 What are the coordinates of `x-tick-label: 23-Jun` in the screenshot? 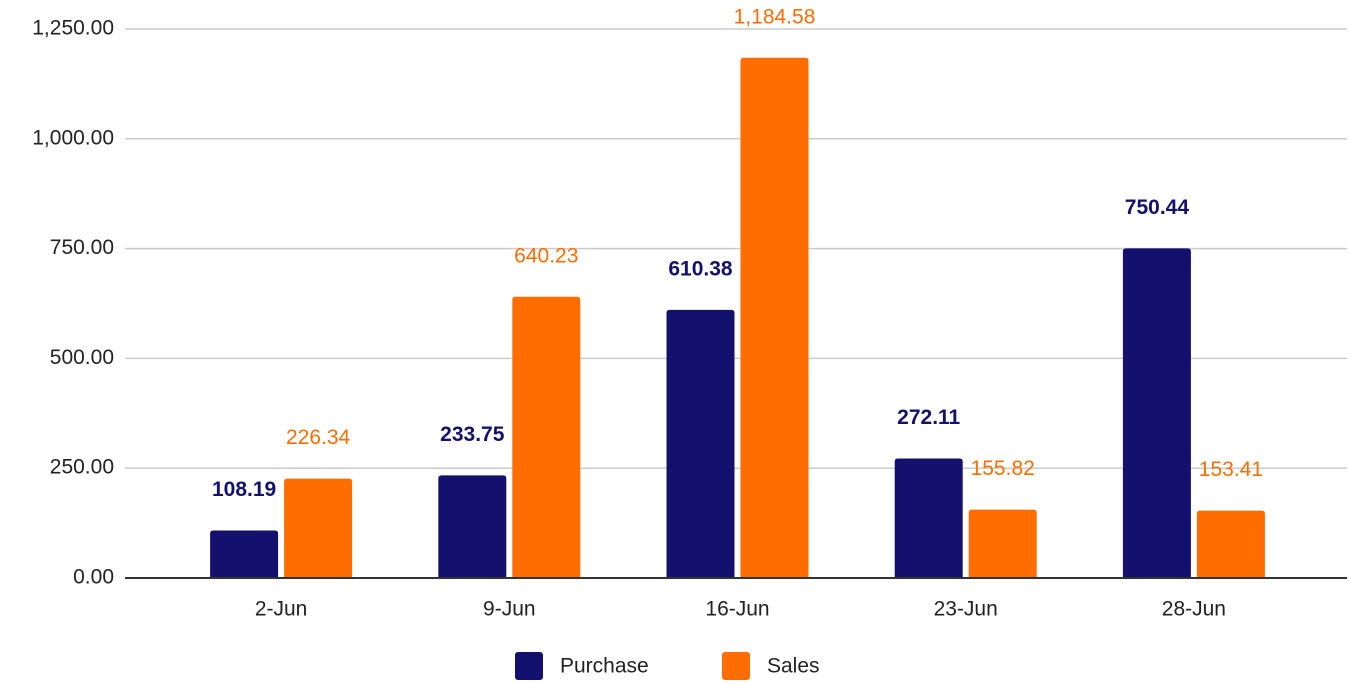 It's located at (966, 609).